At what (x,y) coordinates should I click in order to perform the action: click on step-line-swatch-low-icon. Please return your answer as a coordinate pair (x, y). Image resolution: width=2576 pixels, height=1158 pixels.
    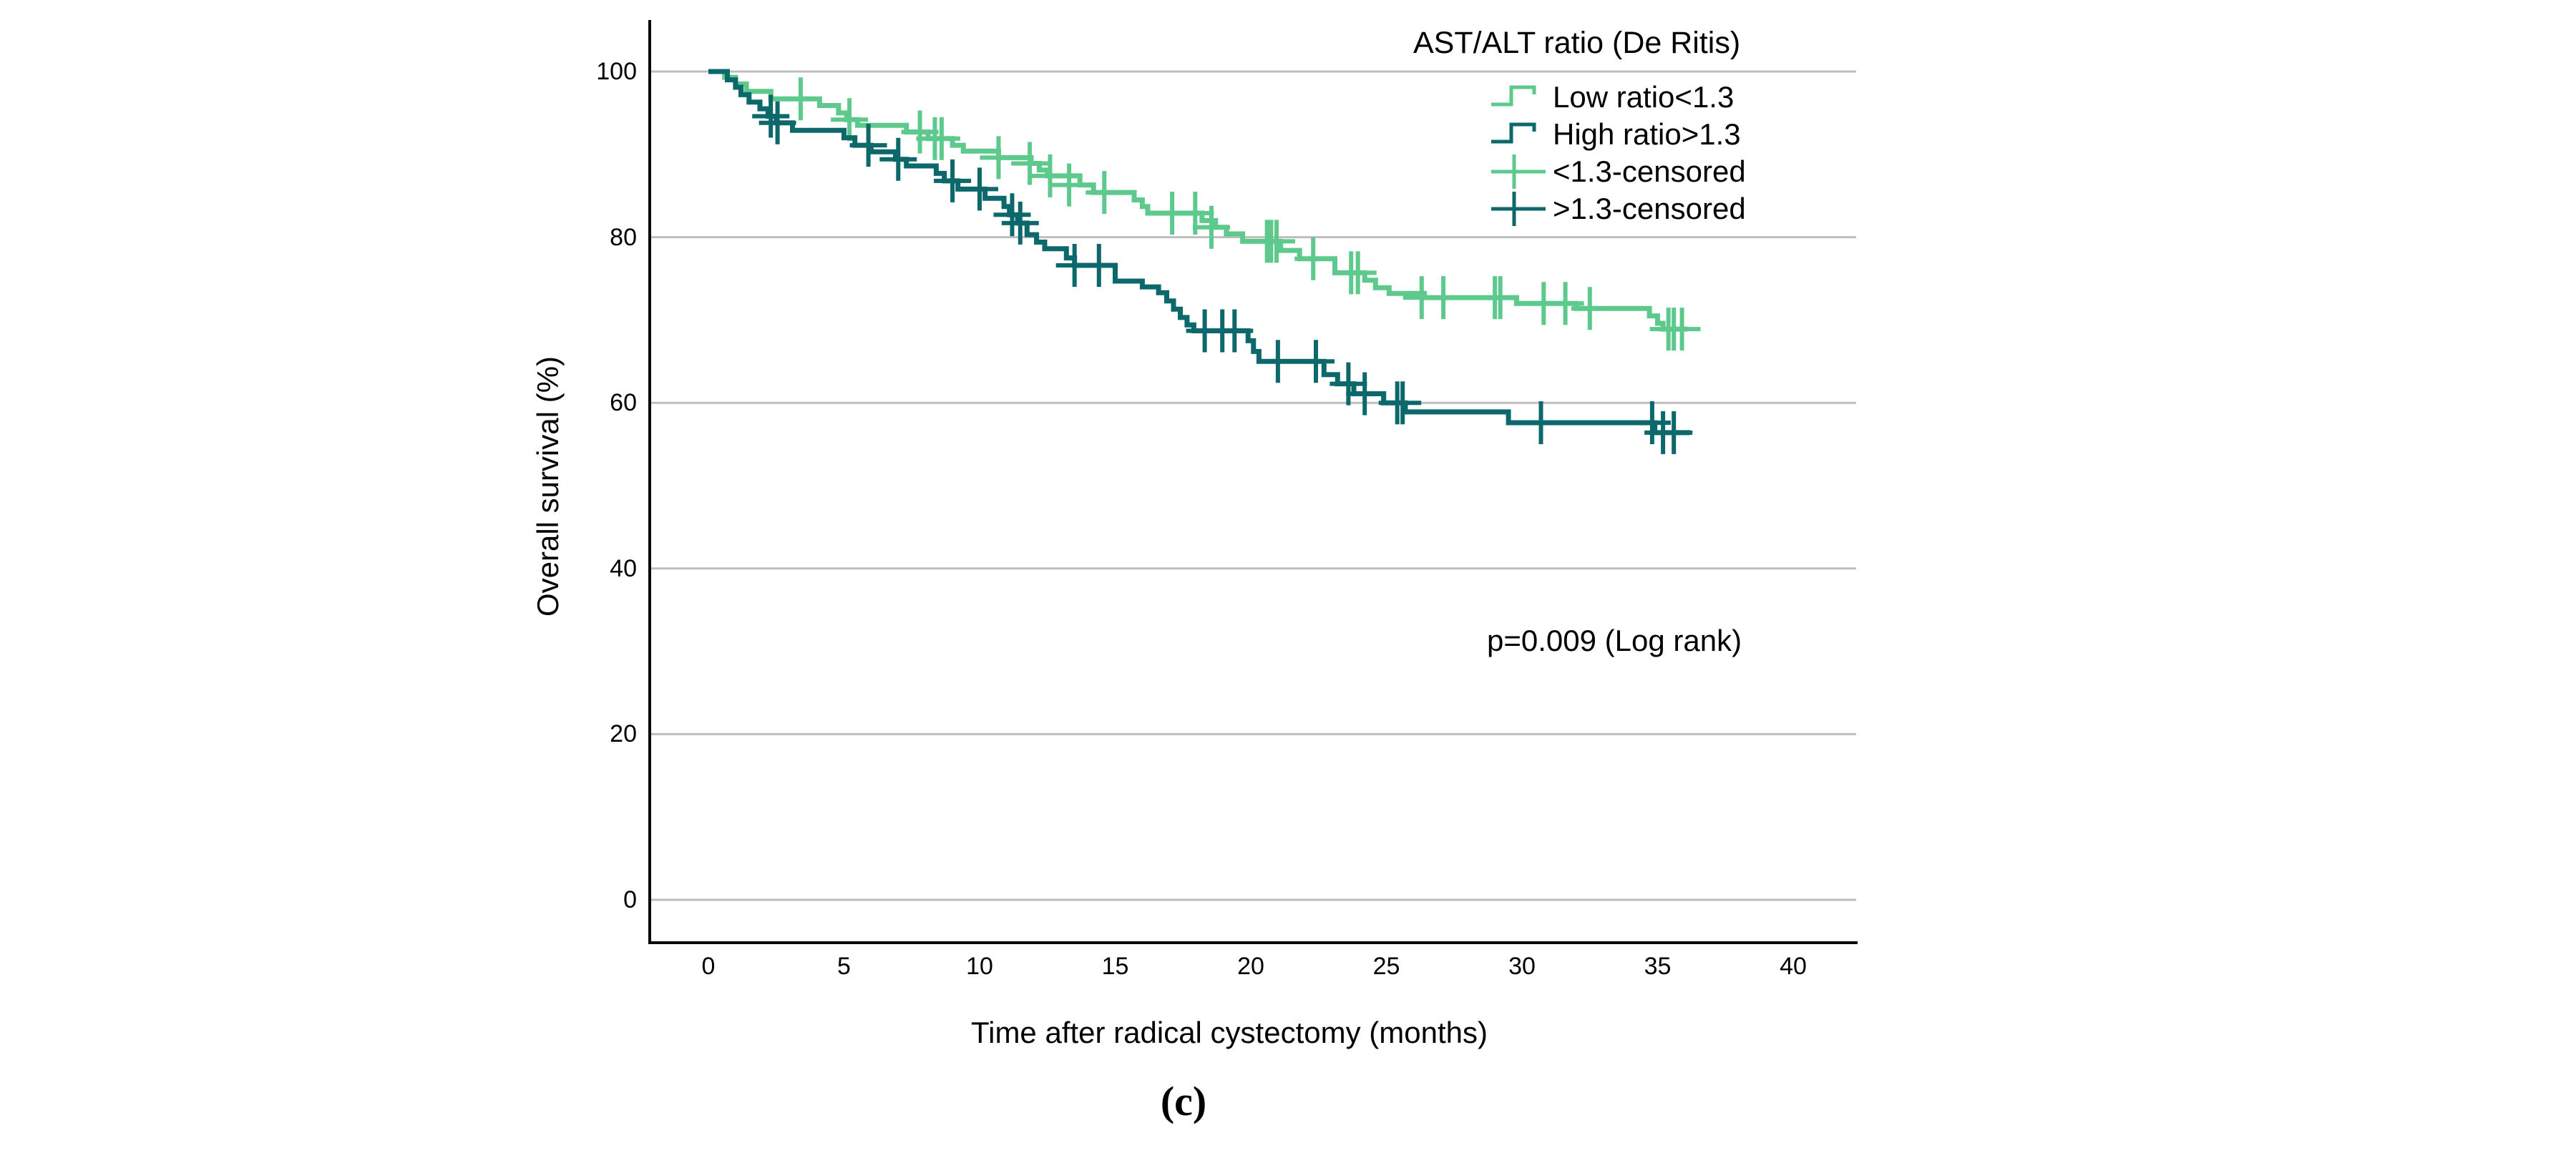
    Looking at the image, I should click on (1513, 96).